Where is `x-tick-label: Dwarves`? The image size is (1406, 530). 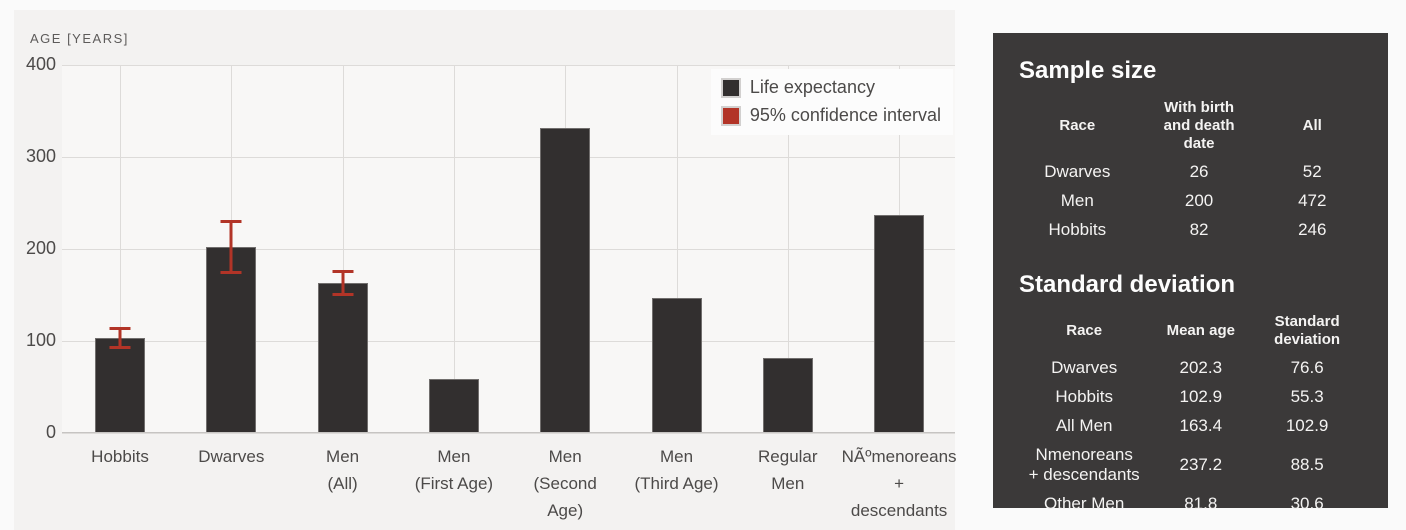 x-tick-label: Dwarves is located at coordinates (231, 456).